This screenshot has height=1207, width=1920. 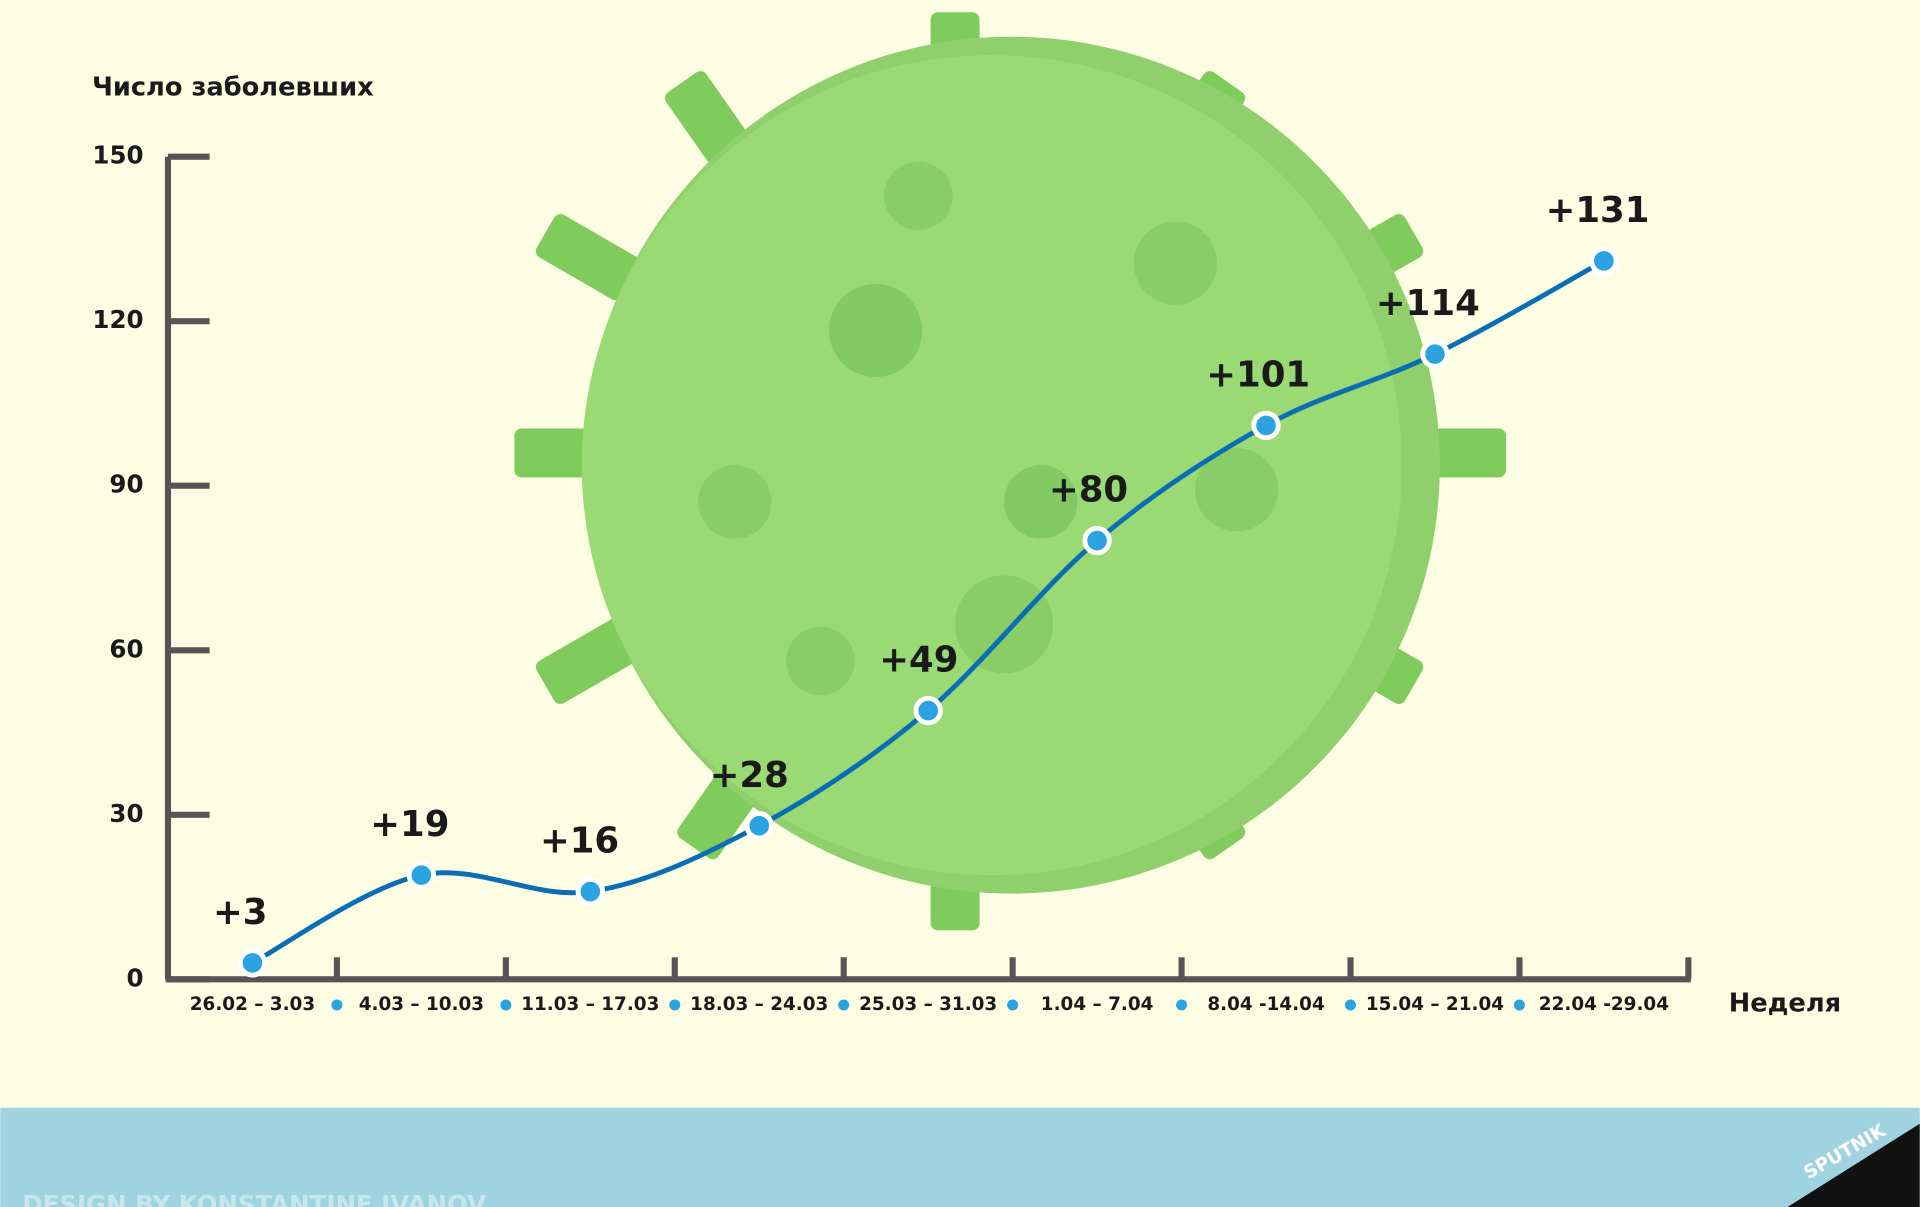 I want to click on x-tick-label: 11.03 – 17.03, so click(x=590, y=1004).